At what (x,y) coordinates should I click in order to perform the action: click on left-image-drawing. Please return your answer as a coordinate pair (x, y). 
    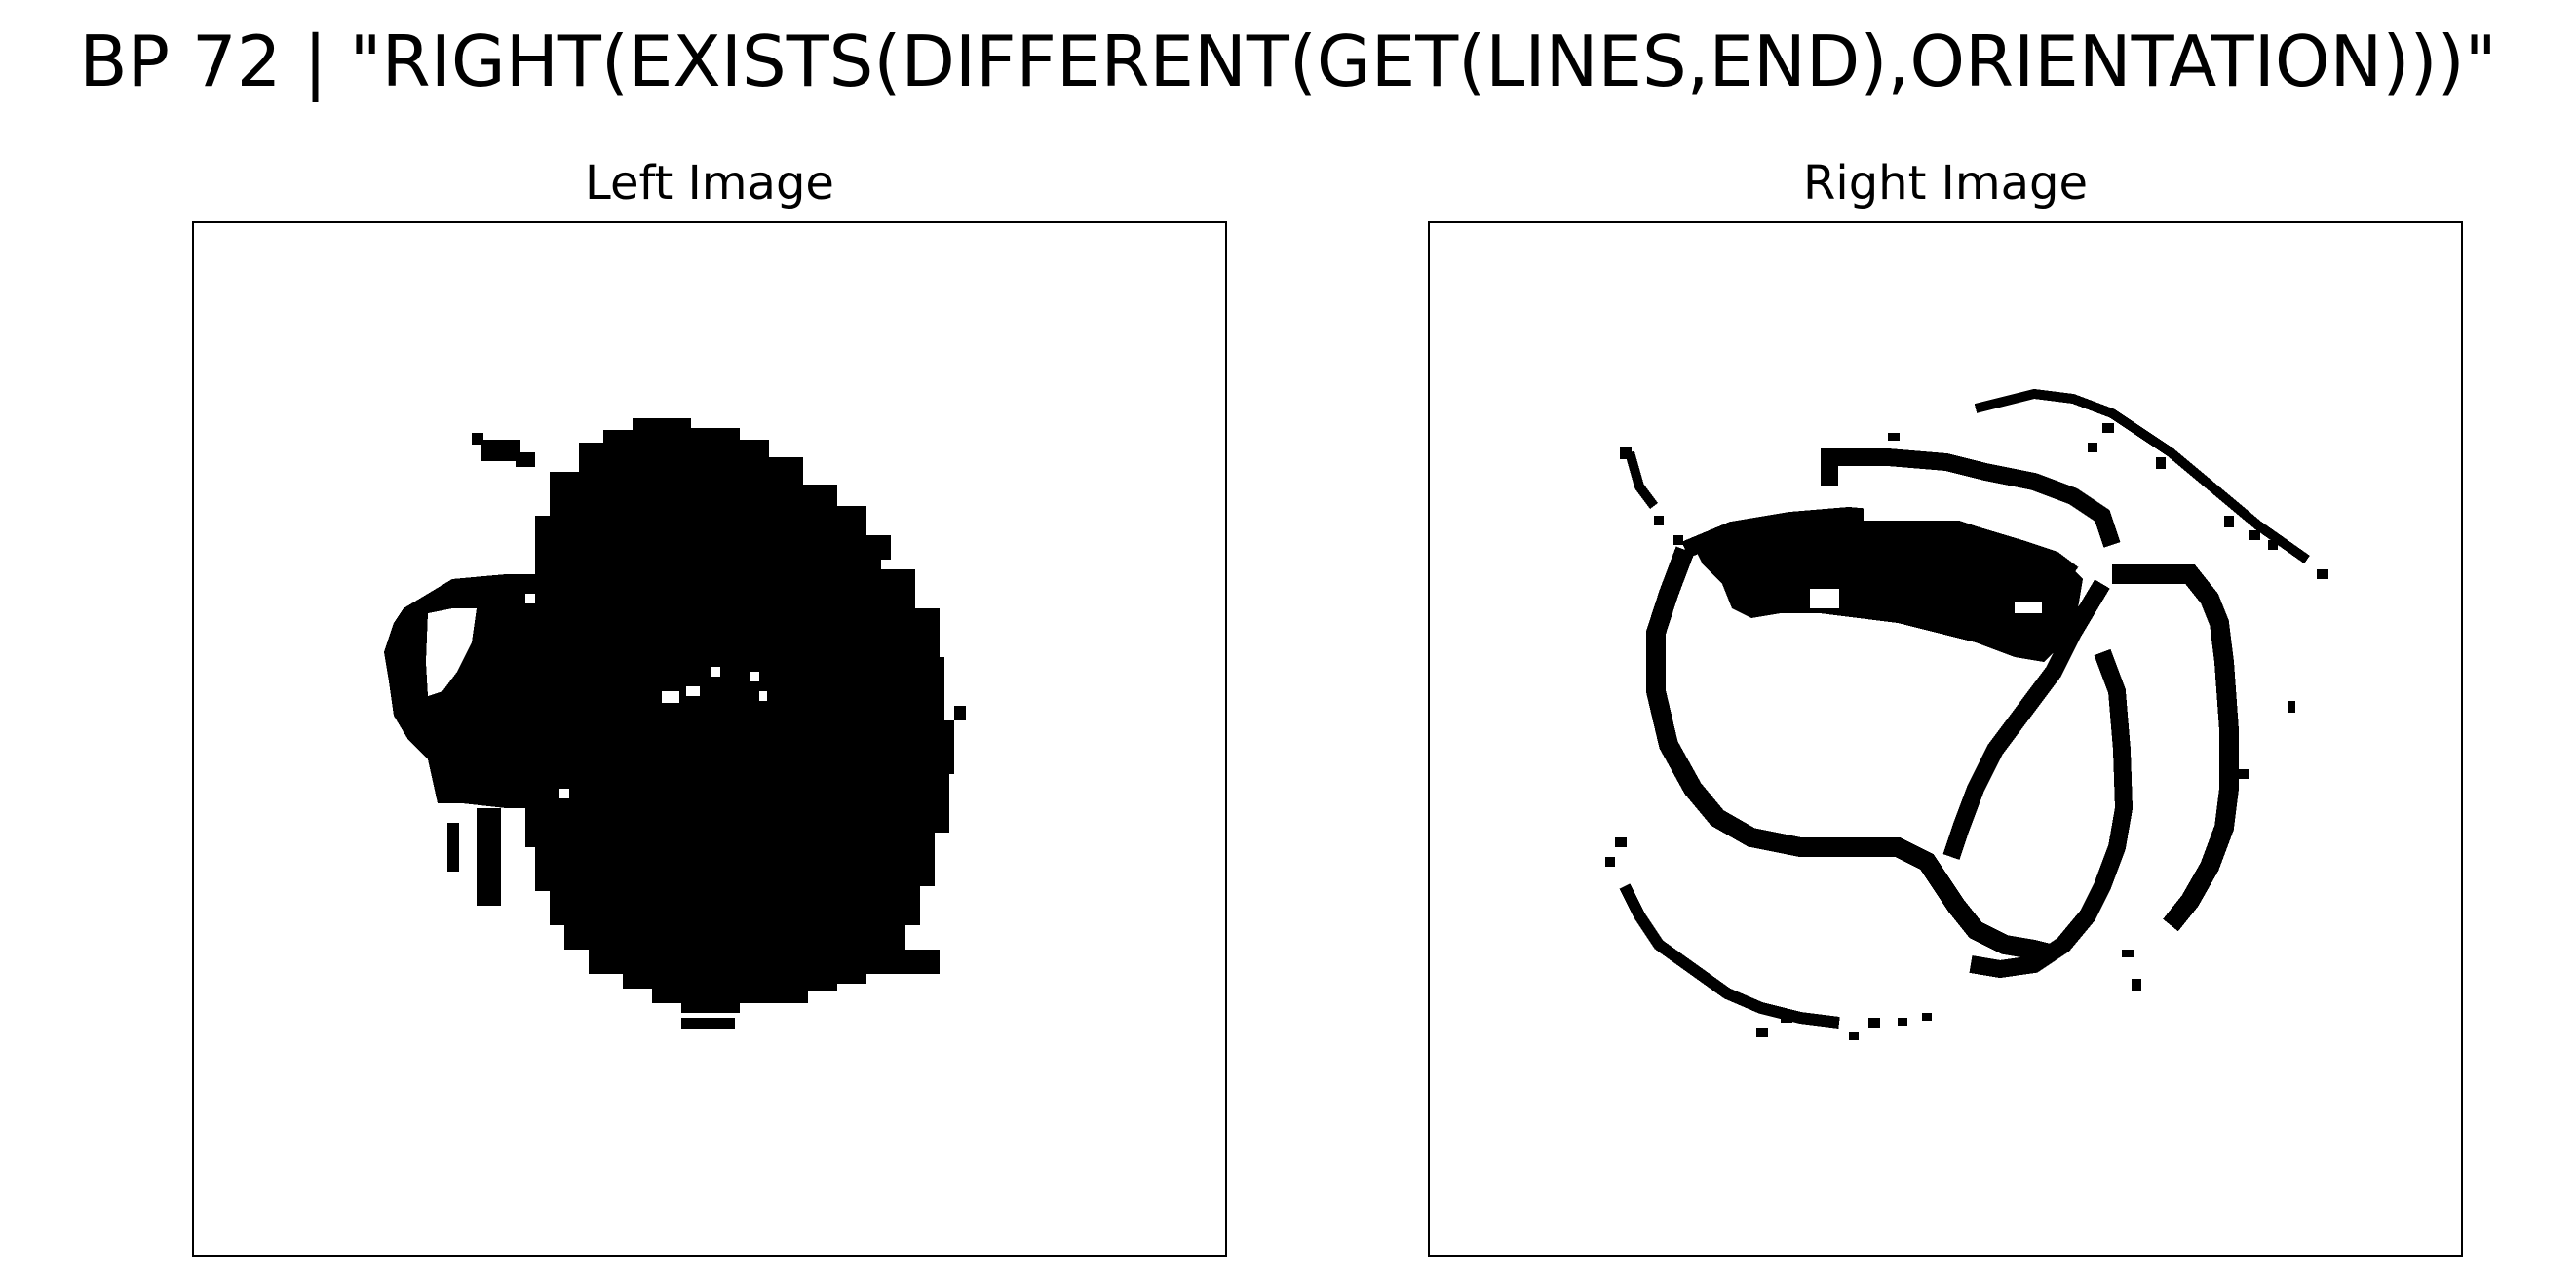
    Looking at the image, I should click on (675, 723).